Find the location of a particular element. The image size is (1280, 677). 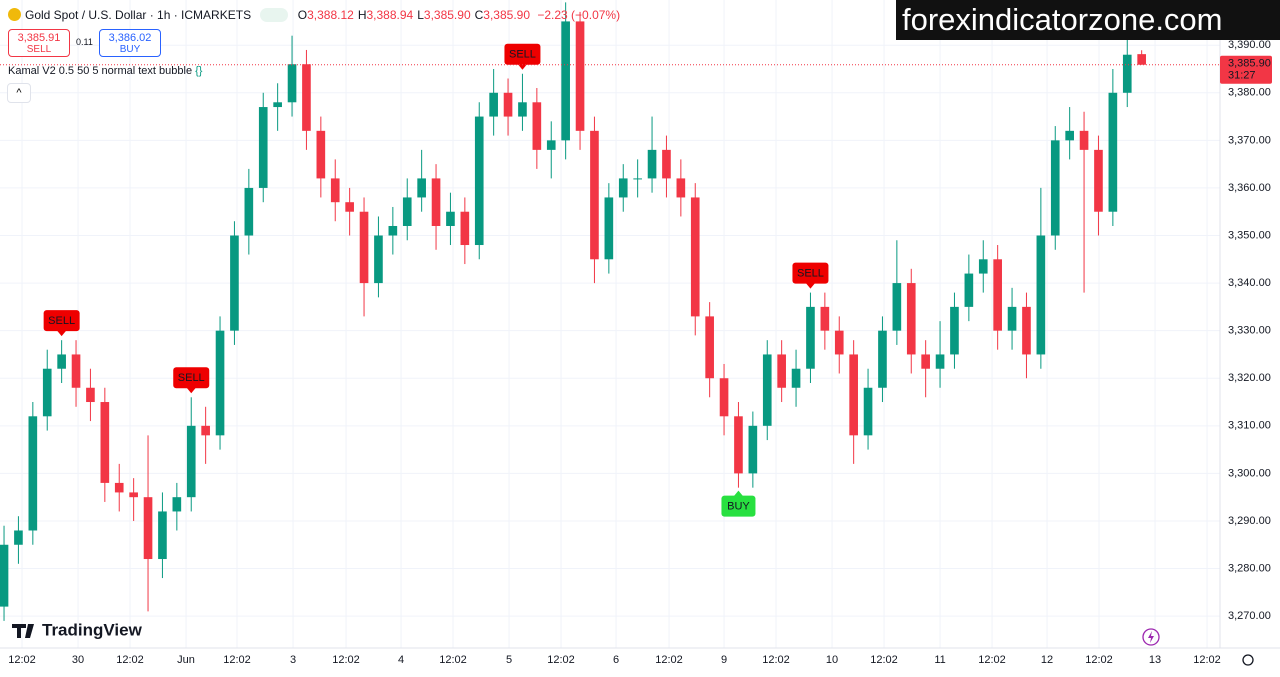

signal-label: BUY is located at coordinates (738, 507).